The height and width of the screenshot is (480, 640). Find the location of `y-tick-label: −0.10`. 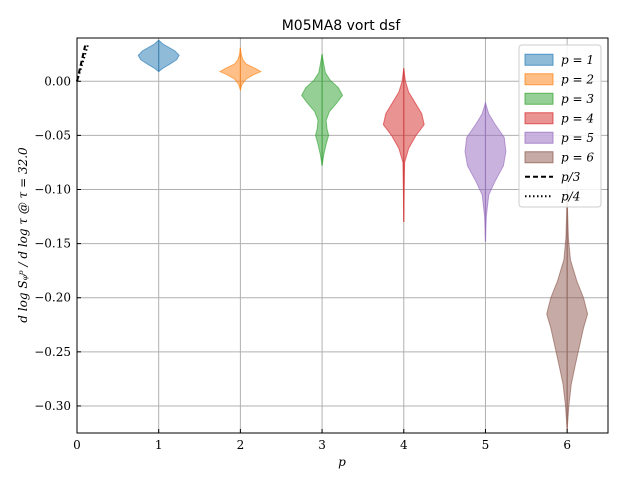

y-tick-label: −0.10 is located at coordinates (52, 190).